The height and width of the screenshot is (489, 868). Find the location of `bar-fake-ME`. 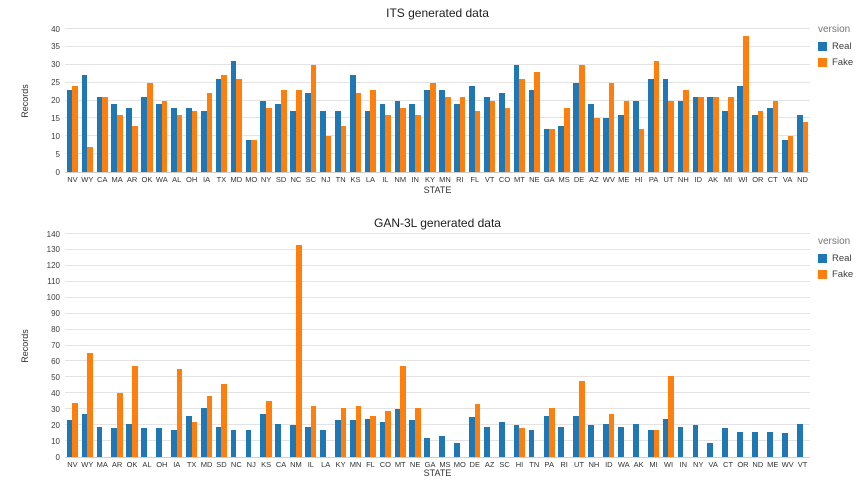

bar-fake-ME is located at coordinates (626, 136).